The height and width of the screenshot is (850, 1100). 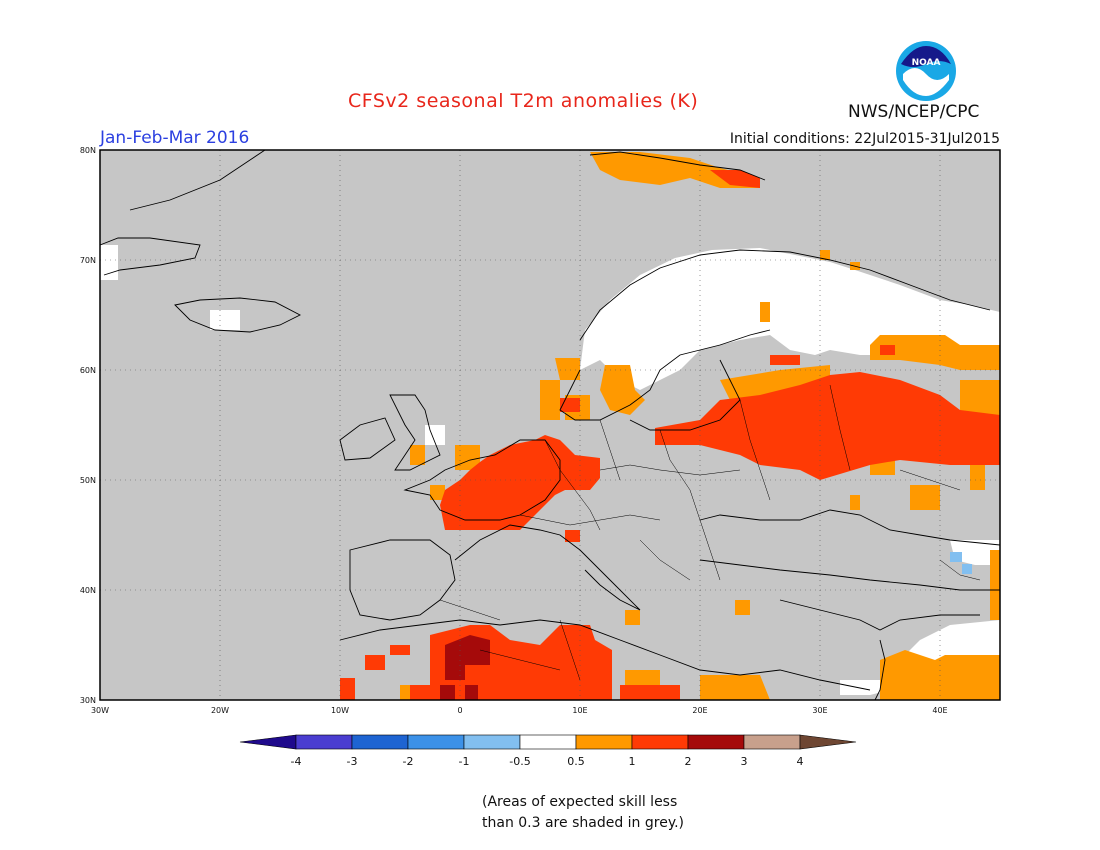 What do you see at coordinates (699, 710) in the screenshot?
I see `lon-label: 20E` at bounding box center [699, 710].